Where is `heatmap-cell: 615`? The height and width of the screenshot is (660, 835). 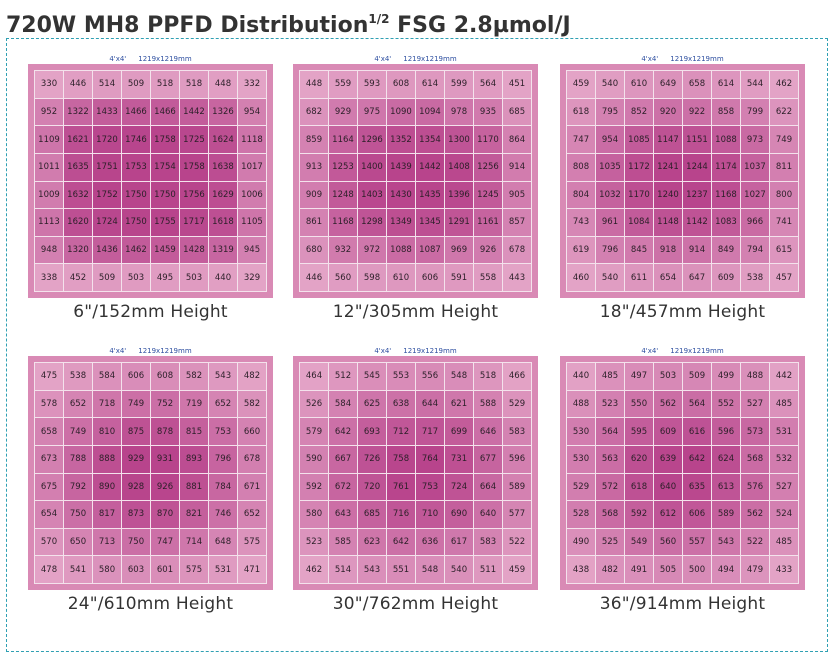
heatmap-cell: 615 is located at coordinates (784, 250).